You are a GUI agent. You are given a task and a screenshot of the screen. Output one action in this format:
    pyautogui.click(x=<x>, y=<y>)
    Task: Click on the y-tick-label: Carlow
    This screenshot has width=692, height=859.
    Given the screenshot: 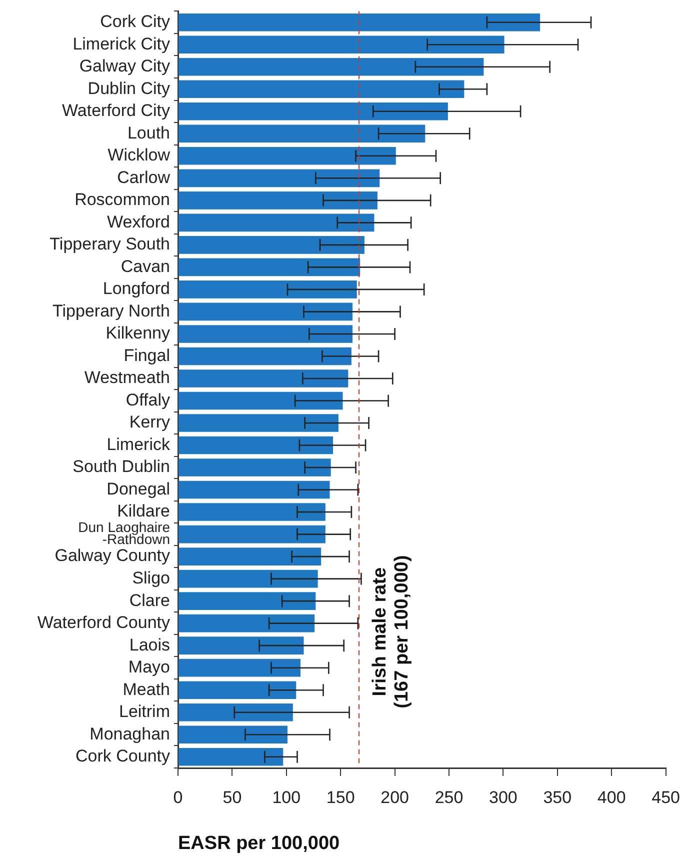 What is the action you would take?
    pyautogui.click(x=144, y=177)
    